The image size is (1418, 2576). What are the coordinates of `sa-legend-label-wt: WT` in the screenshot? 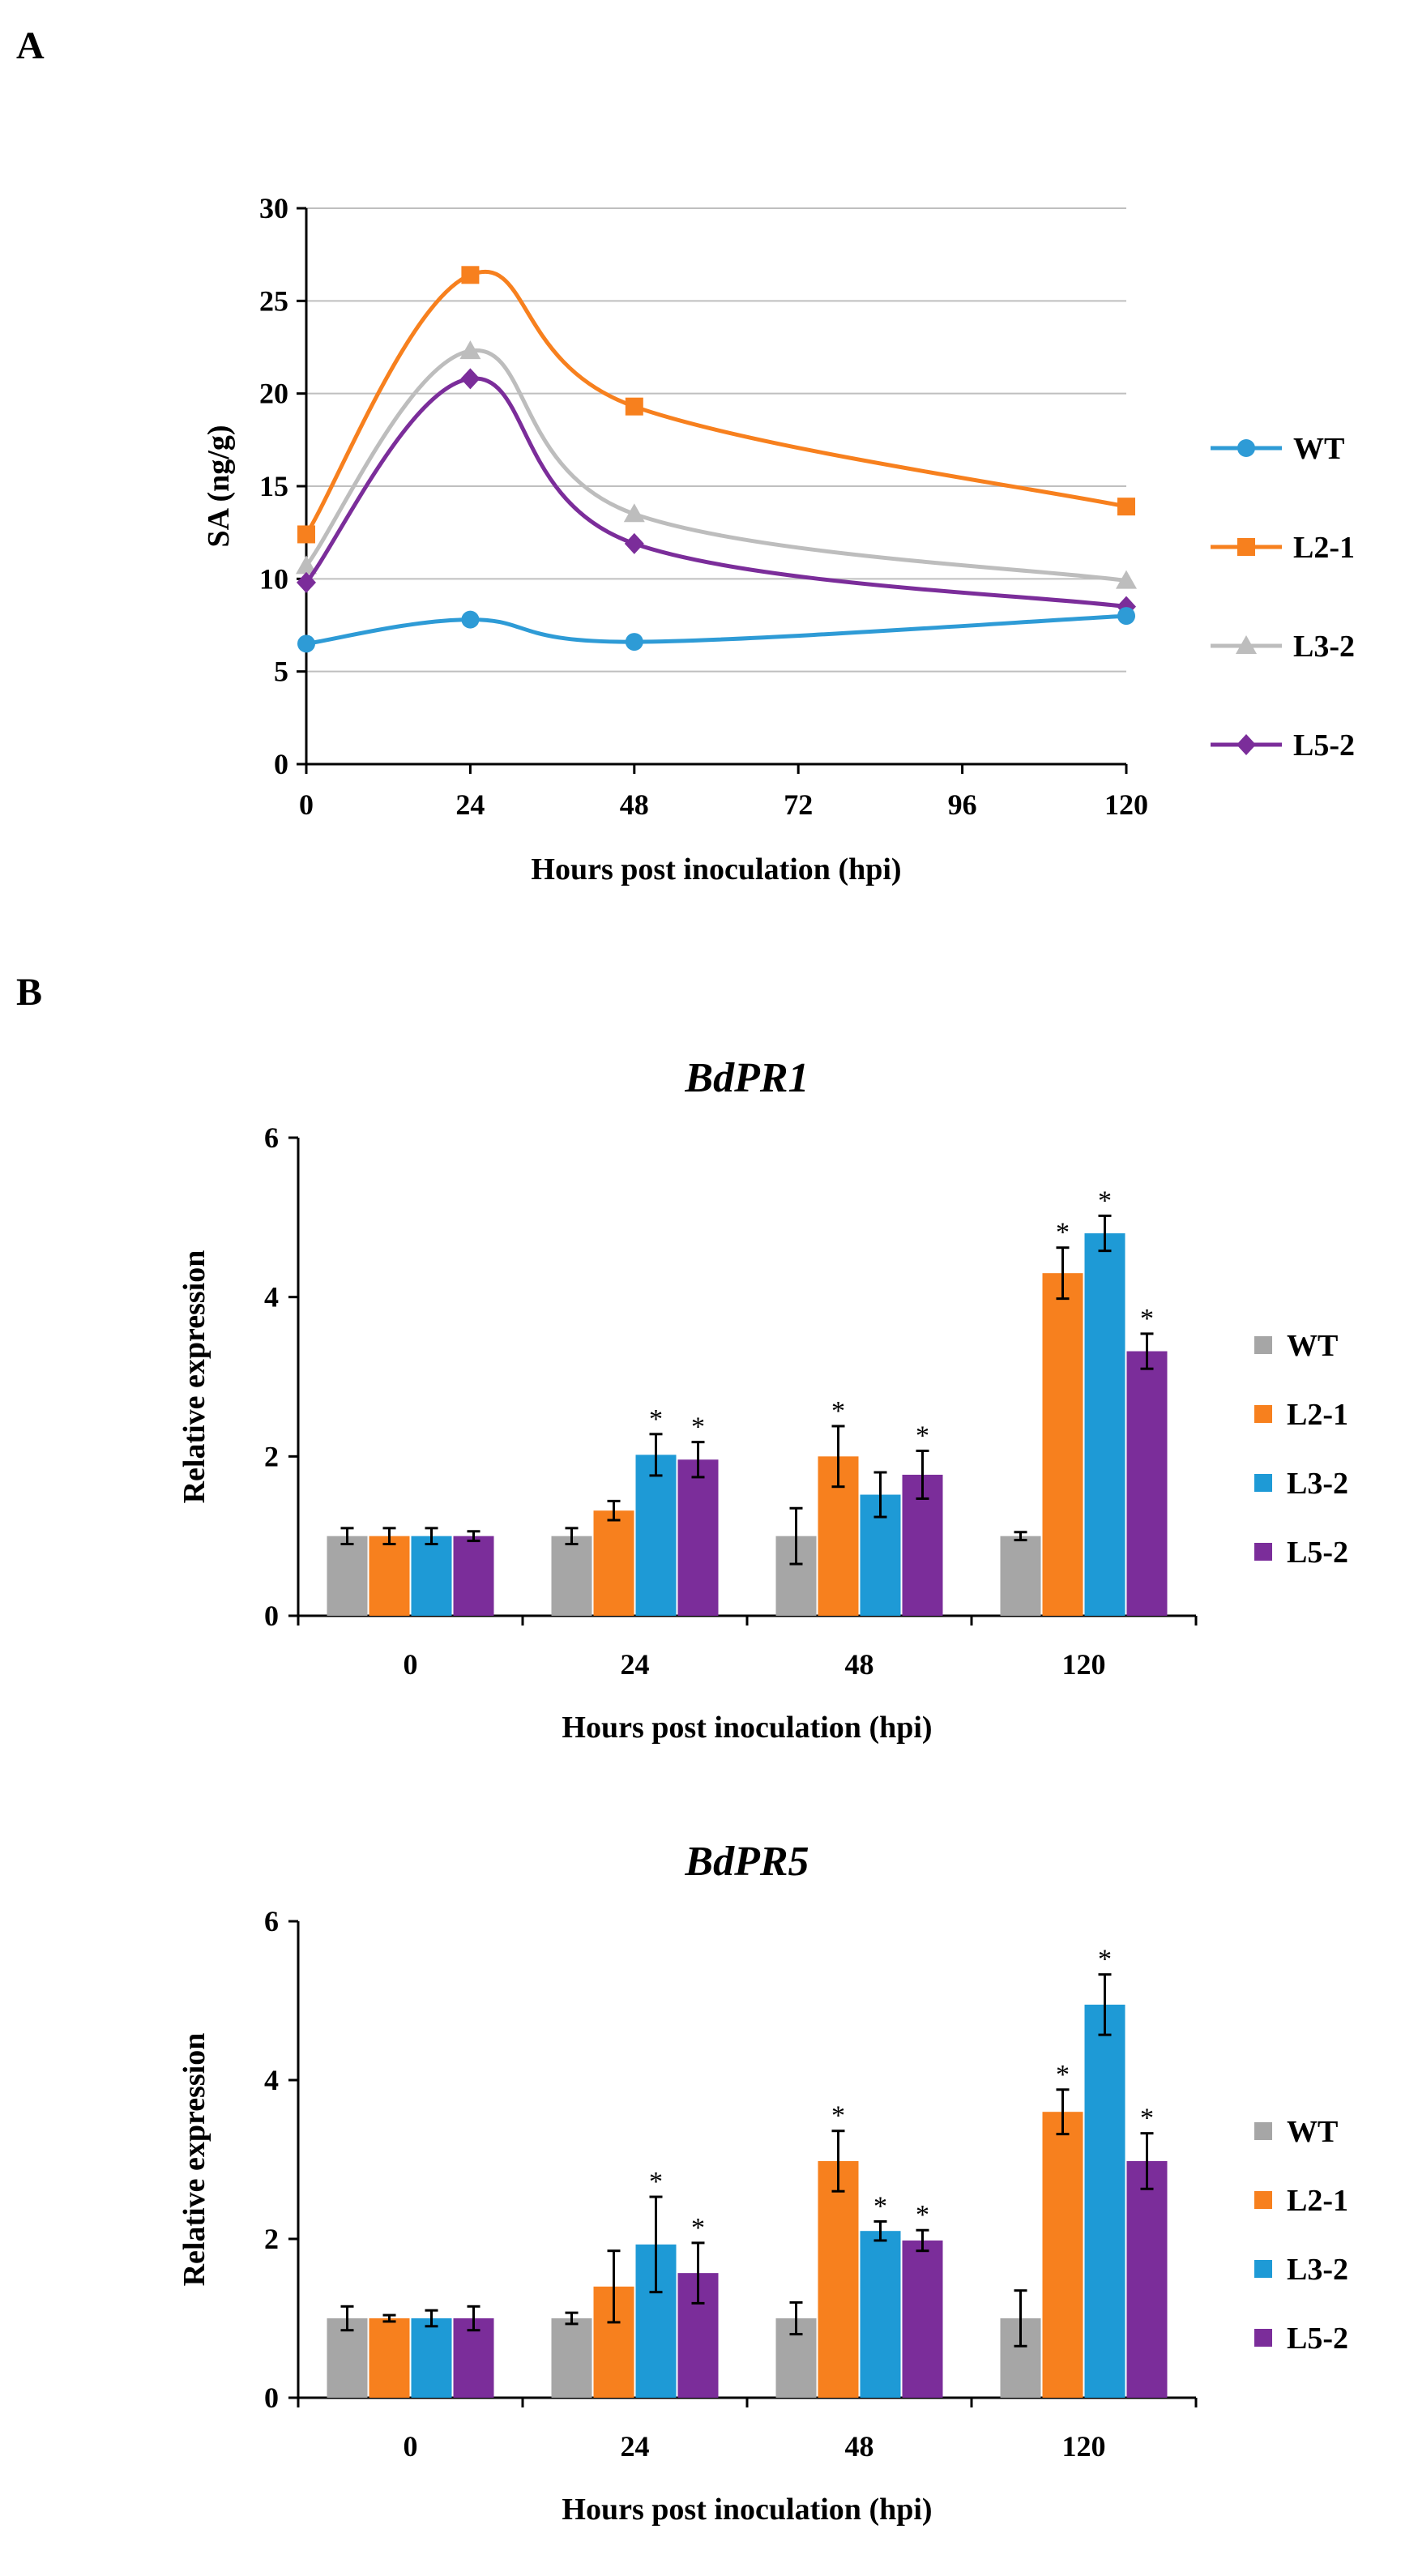 It's located at (1318, 449).